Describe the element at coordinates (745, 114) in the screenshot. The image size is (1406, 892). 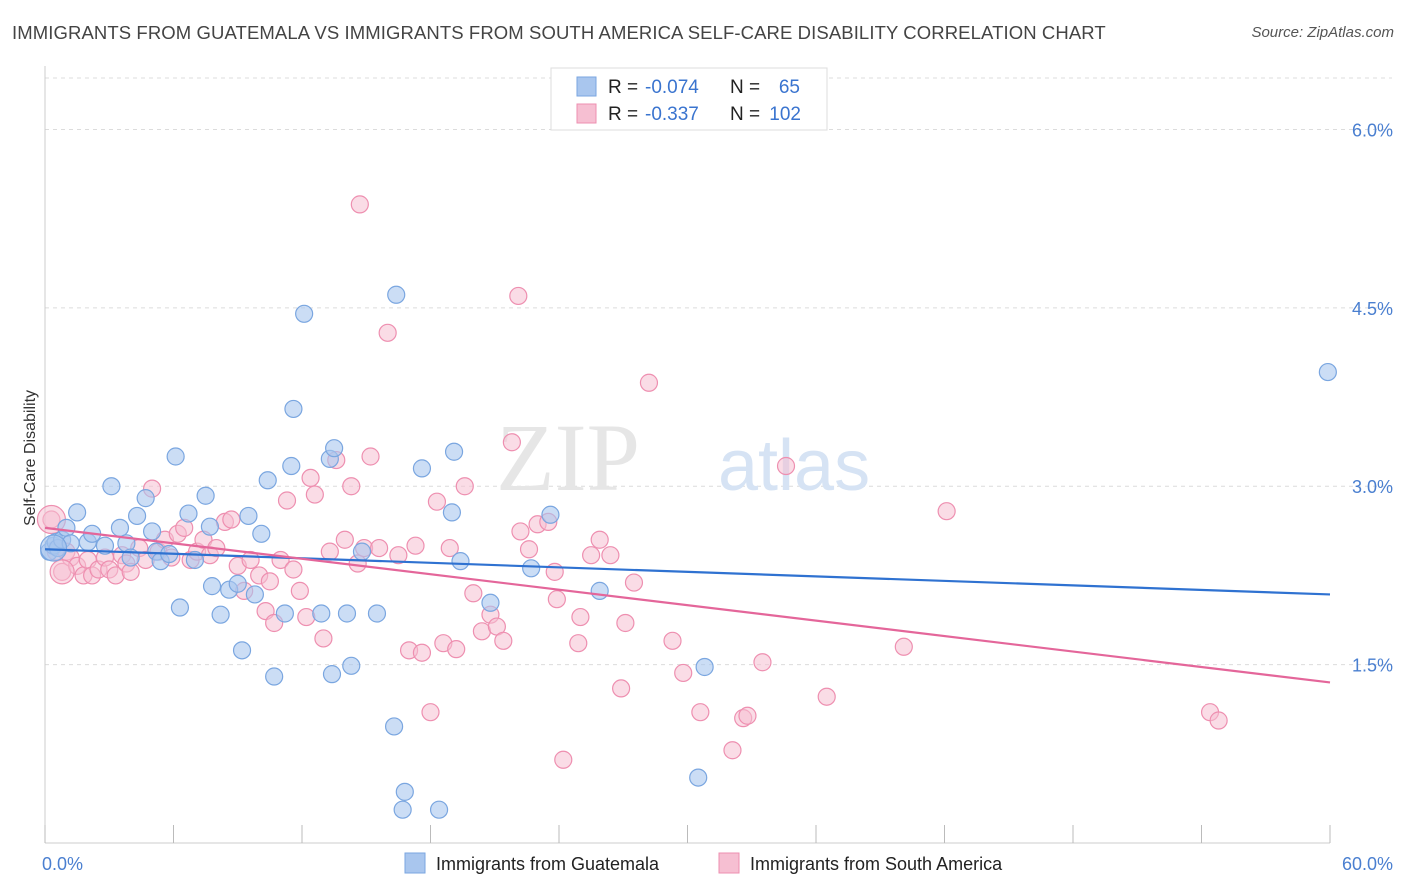
I see `legend-n-label-2: N =` at that location.